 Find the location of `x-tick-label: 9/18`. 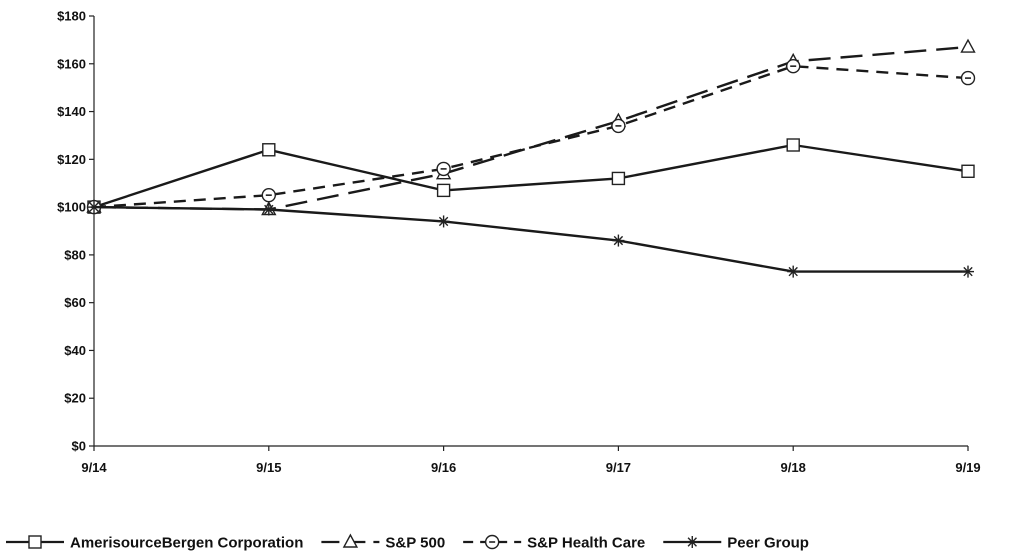

x-tick-label: 9/18 is located at coordinates (793, 467).